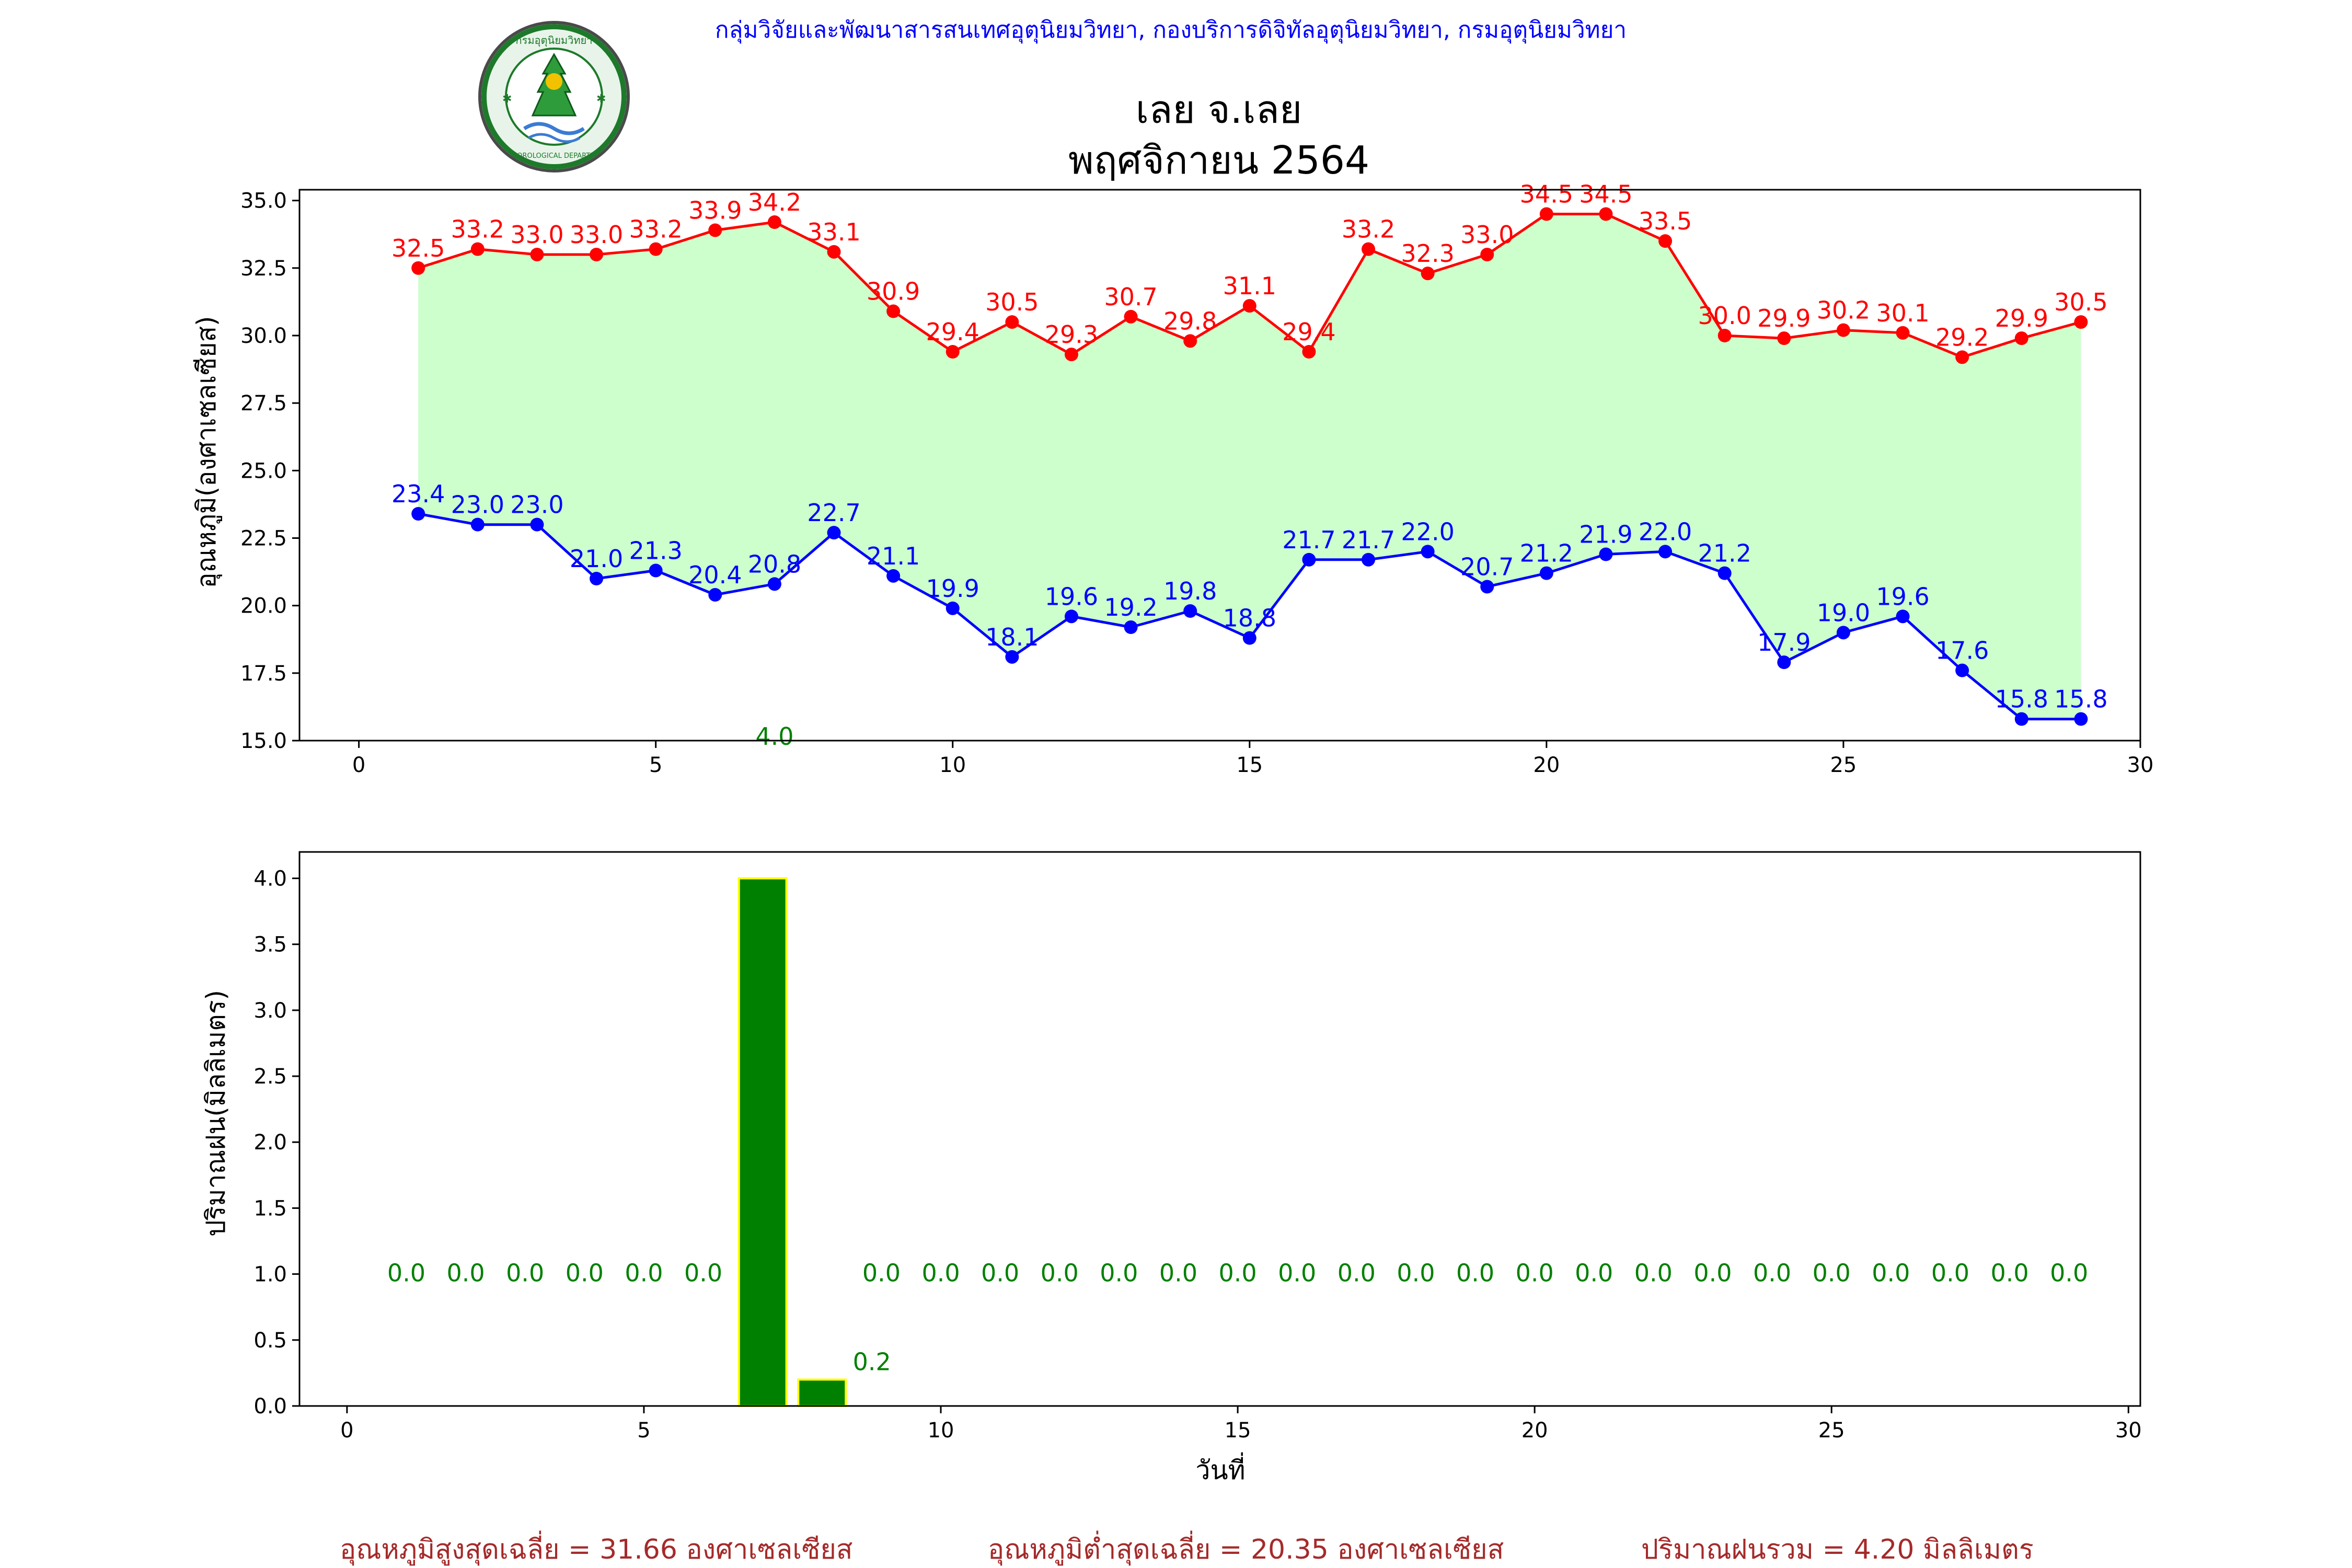  What do you see at coordinates (1534, 1431) in the screenshot?
I see `rain-x-tick-label: 20` at bounding box center [1534, 1431].